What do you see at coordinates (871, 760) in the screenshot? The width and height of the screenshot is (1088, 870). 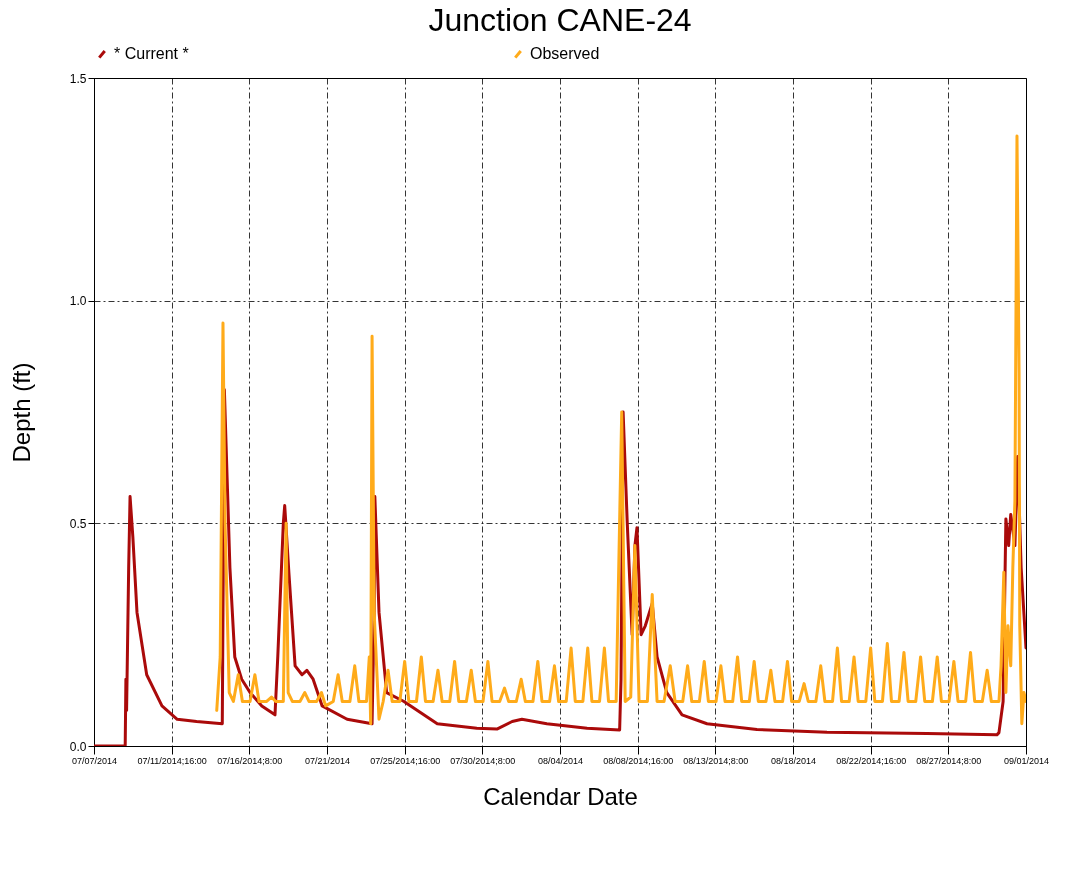 I see `x-tick-label: 08/22/2014;16:00` at bounding box center [871, 760].